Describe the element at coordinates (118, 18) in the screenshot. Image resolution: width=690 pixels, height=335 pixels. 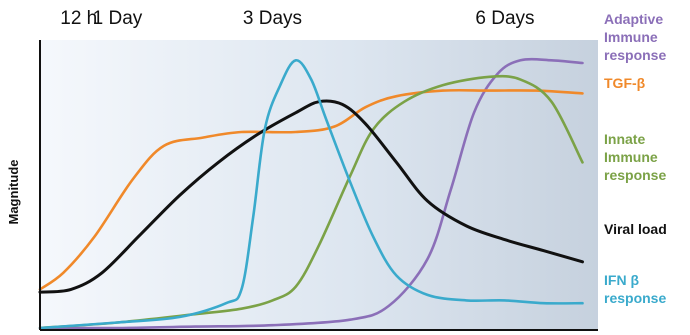
I see `x-tick-label-1: 1 Day` at that location.